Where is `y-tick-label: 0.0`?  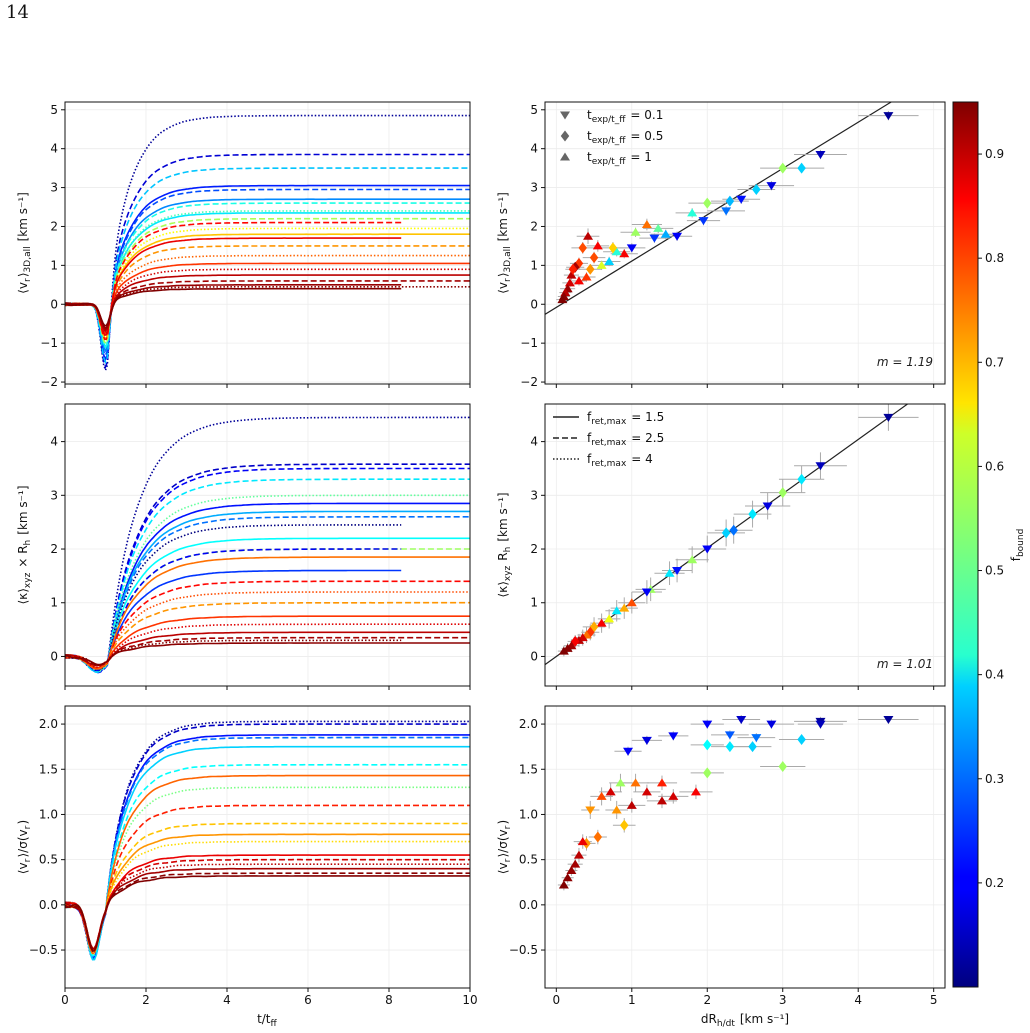
y-tick-label: 0.0 is located at coordinates (528, 905).